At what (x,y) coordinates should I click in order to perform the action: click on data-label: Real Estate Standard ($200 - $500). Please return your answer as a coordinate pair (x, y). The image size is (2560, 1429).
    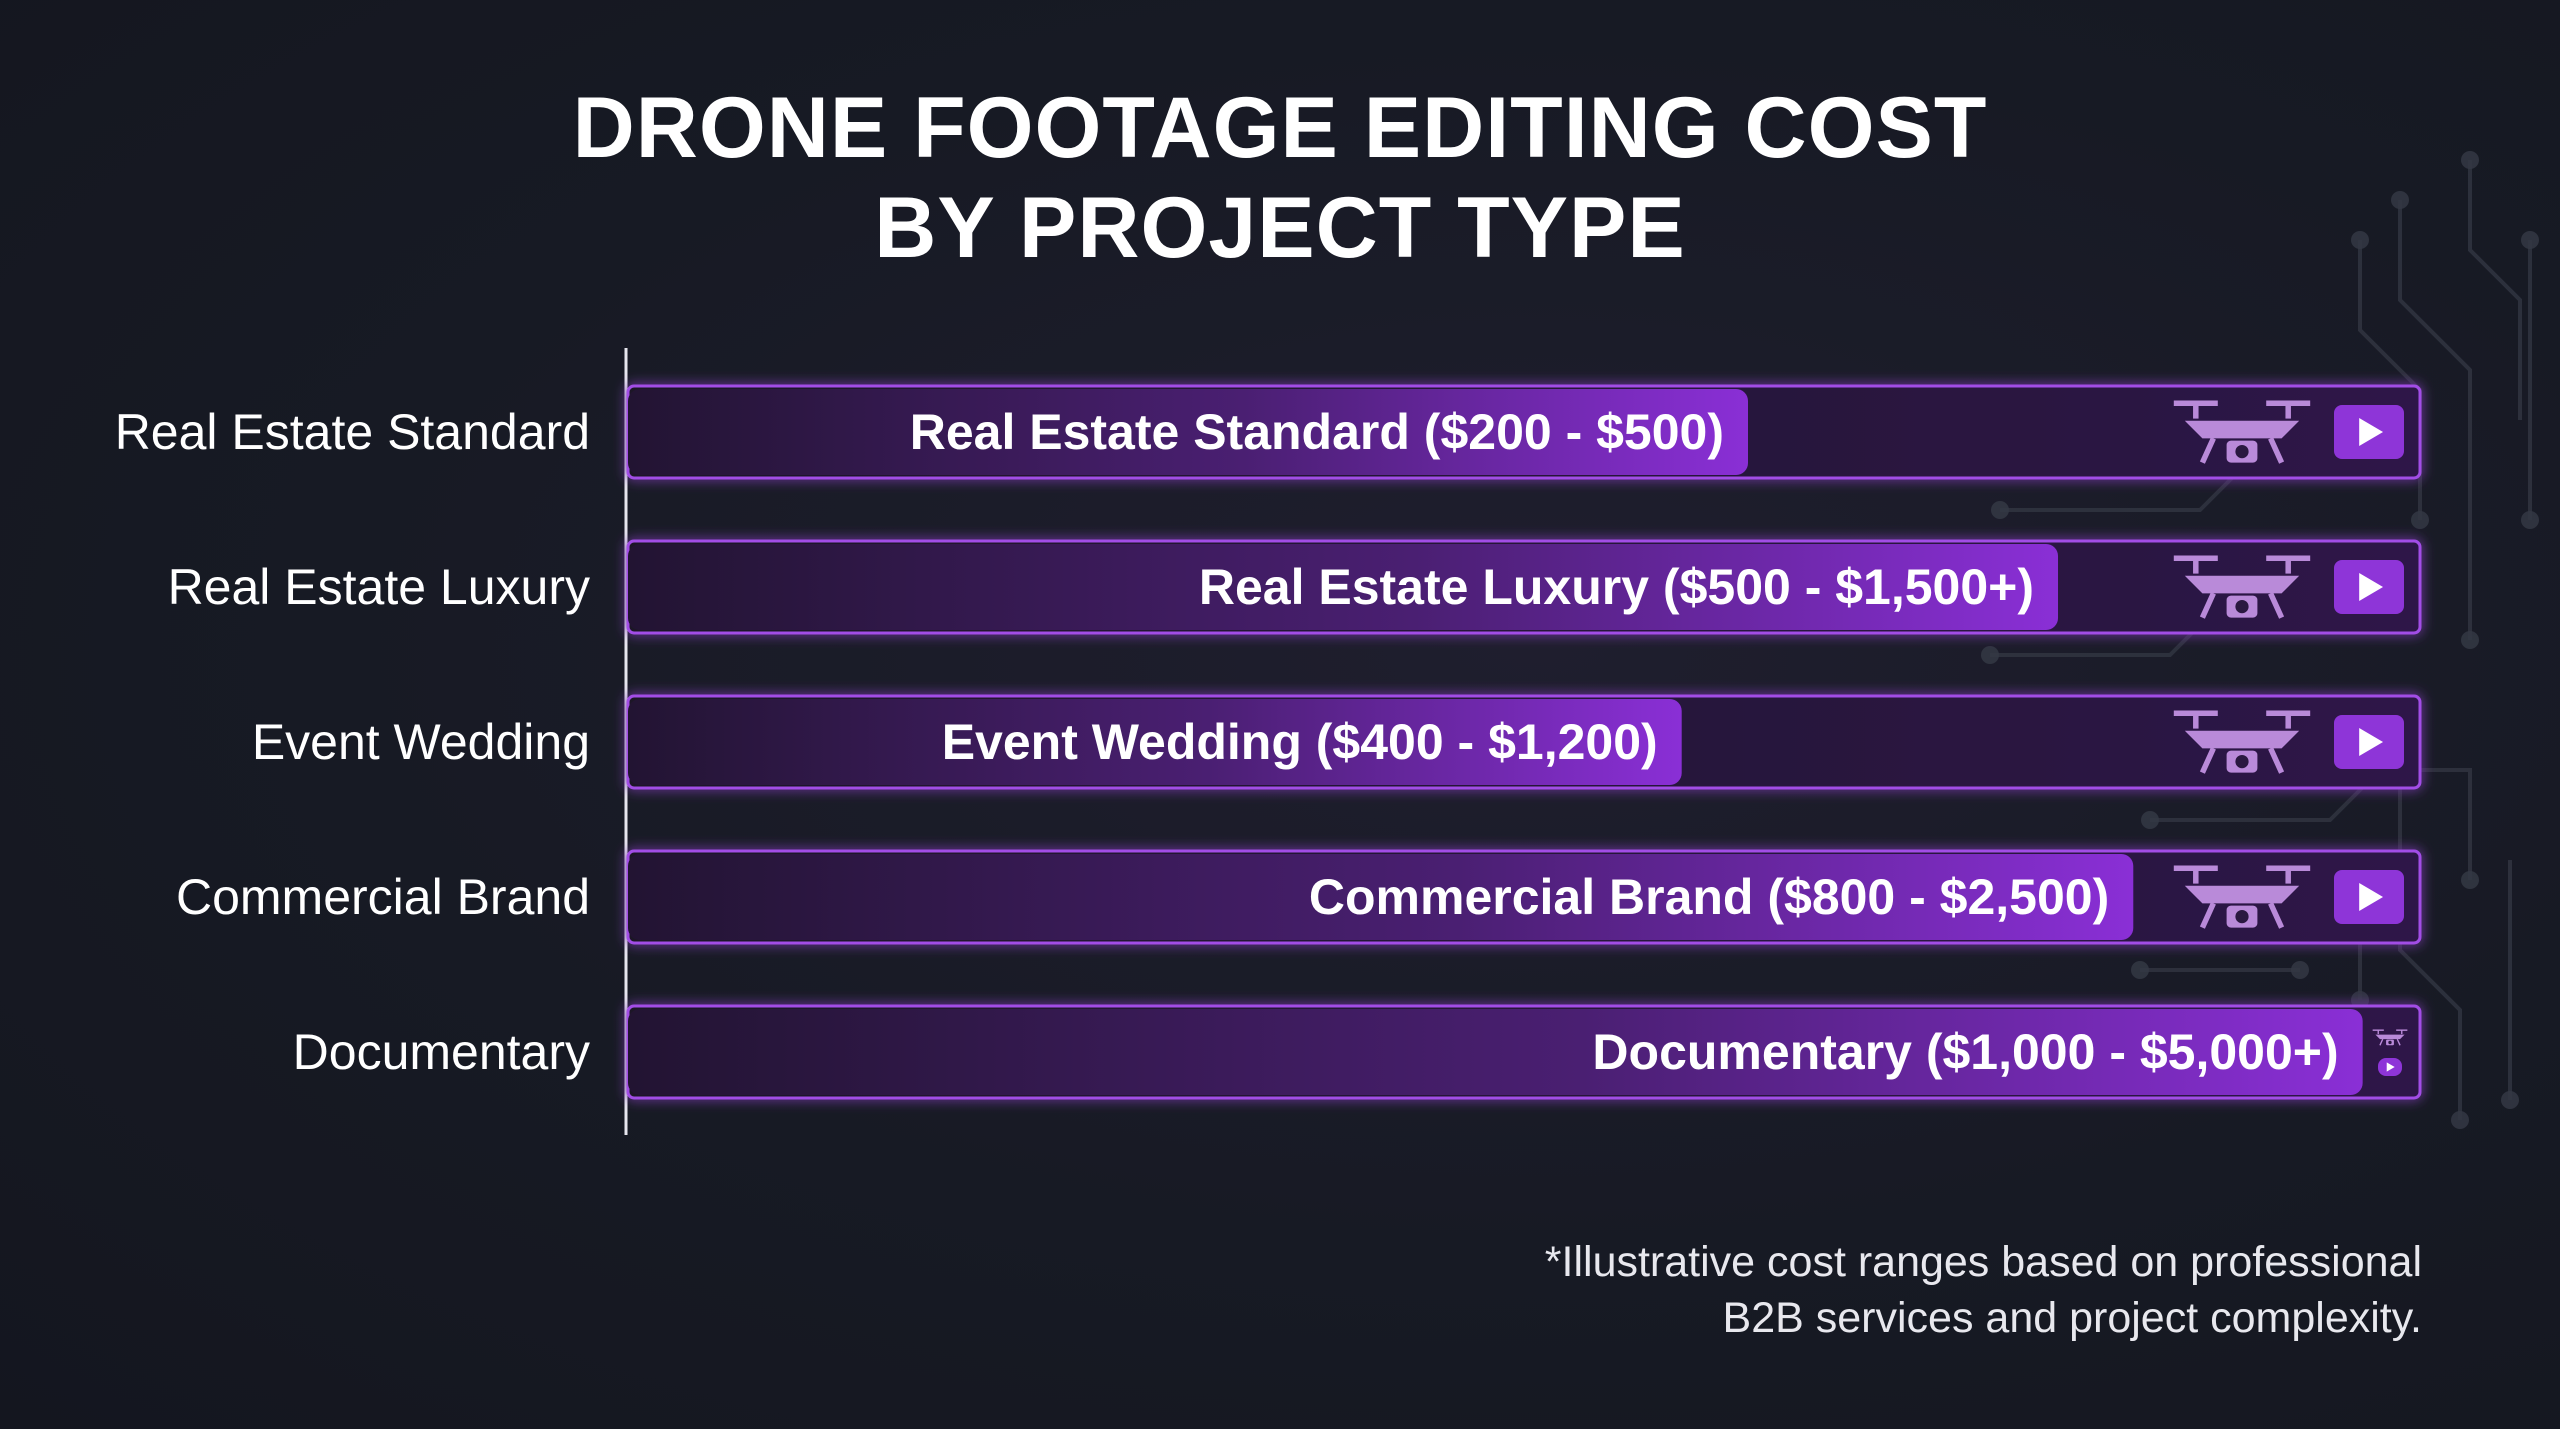
    Looking at the image, I should click on (1317, 432).